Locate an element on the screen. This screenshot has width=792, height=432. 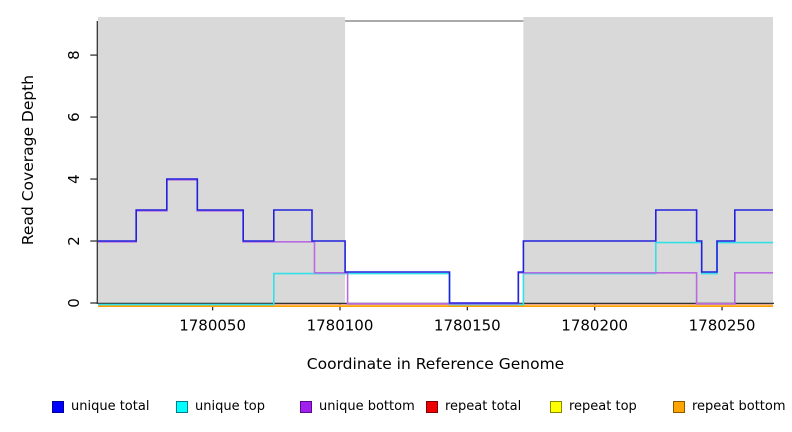
legend-label: repeat total is located at coordinates (483, 406).